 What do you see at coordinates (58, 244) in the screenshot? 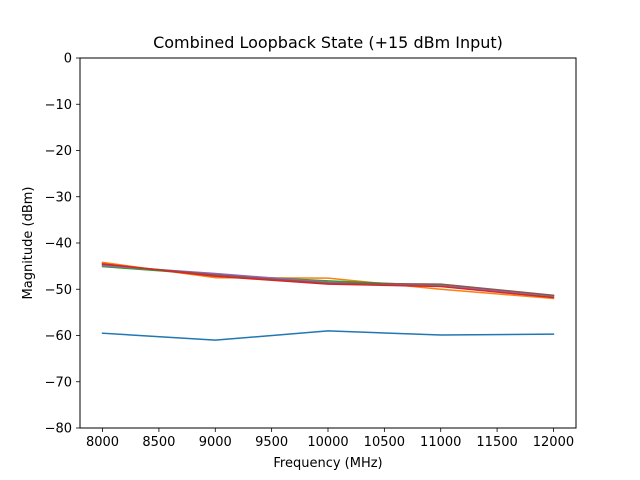
I see `y-tick-label: −40` at bounding box center [58, 244].